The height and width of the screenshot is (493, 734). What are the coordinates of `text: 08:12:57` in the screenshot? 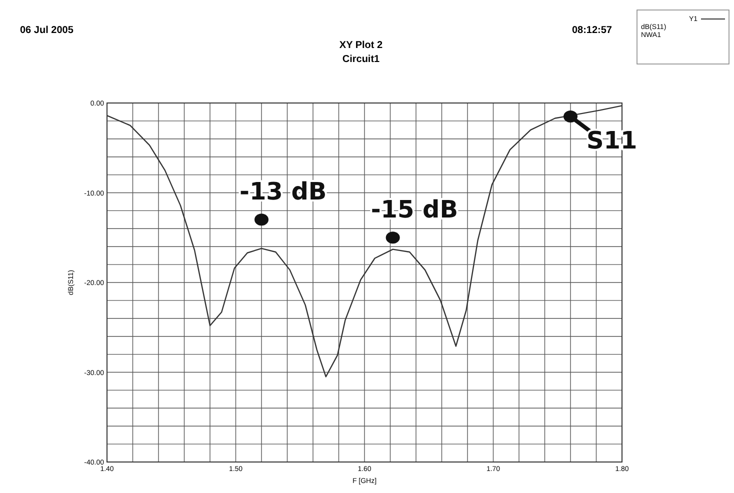 It's located at (592, 30).